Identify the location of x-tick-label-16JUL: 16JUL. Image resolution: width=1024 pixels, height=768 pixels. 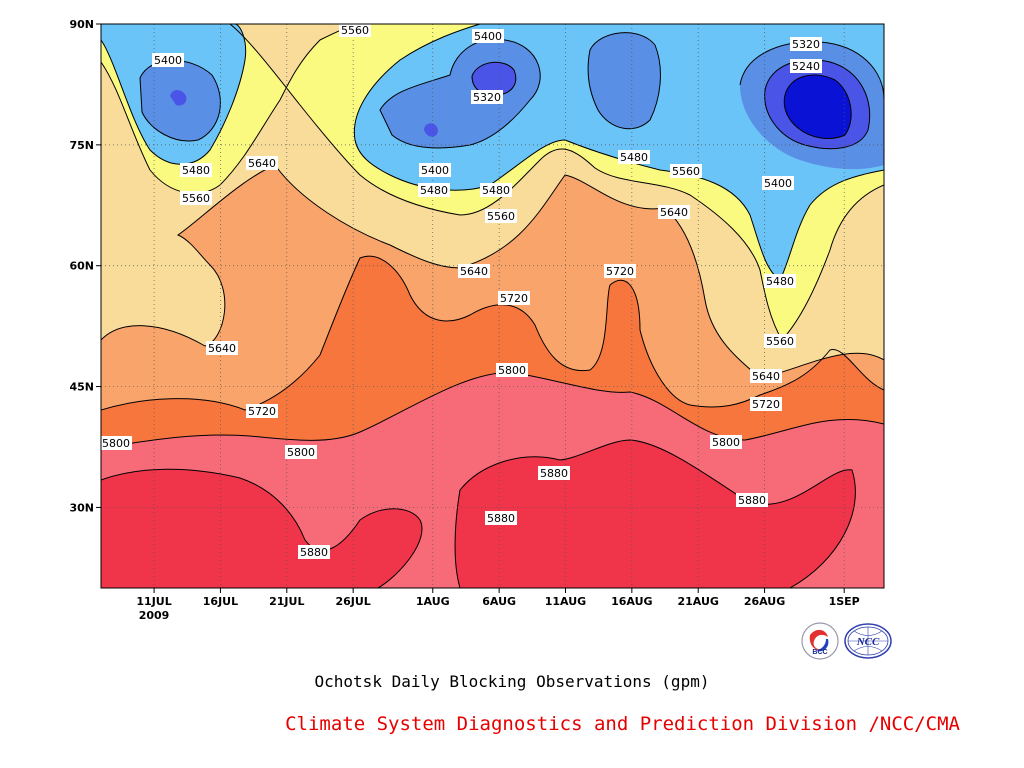
(220, 601).